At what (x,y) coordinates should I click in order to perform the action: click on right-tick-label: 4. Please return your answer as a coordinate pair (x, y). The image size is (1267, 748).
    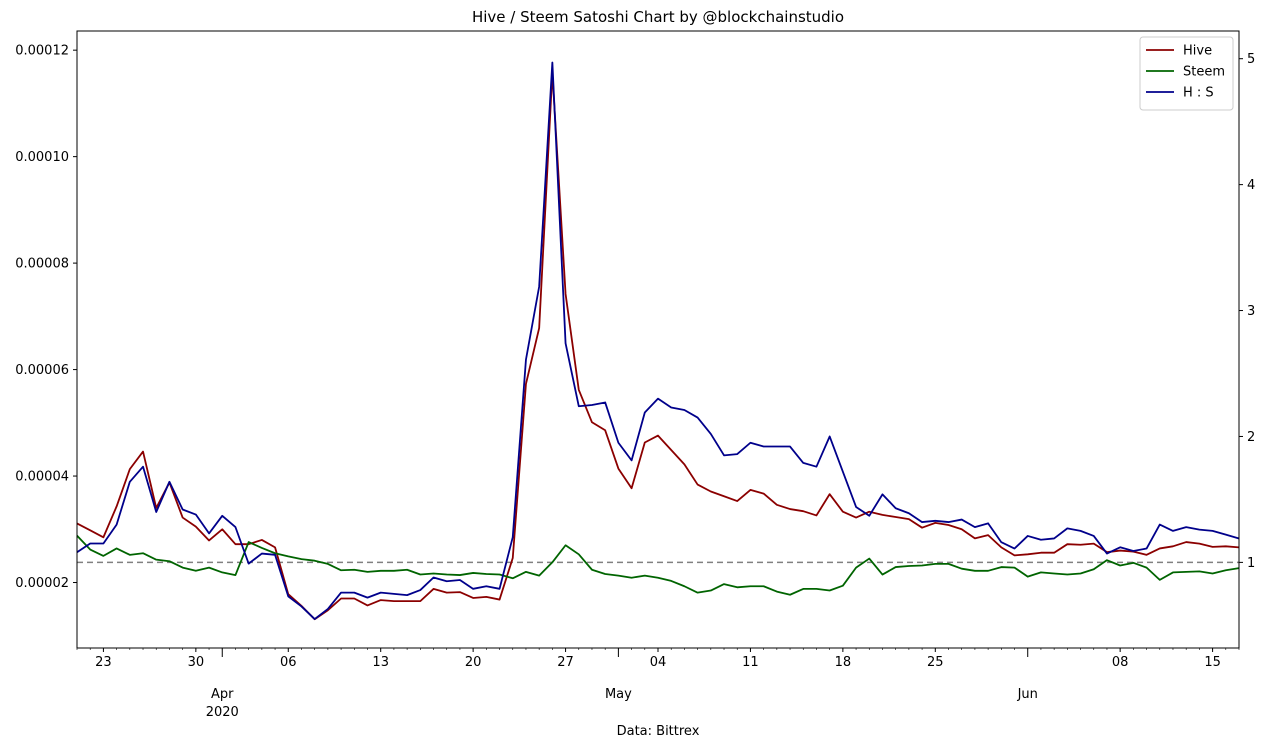
    Looking at the image, I should click on (1251, 185).